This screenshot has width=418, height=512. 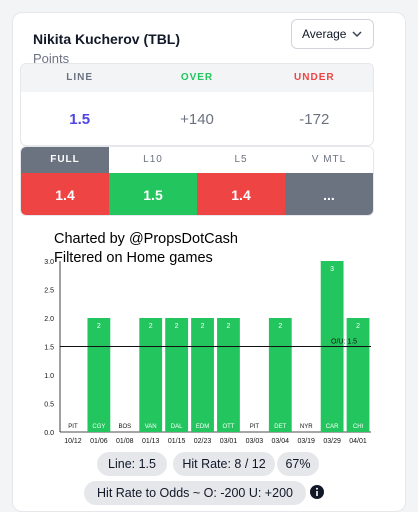 I want to click on ou-line-label: O/U: 1.5, so click(x=344, y=342).